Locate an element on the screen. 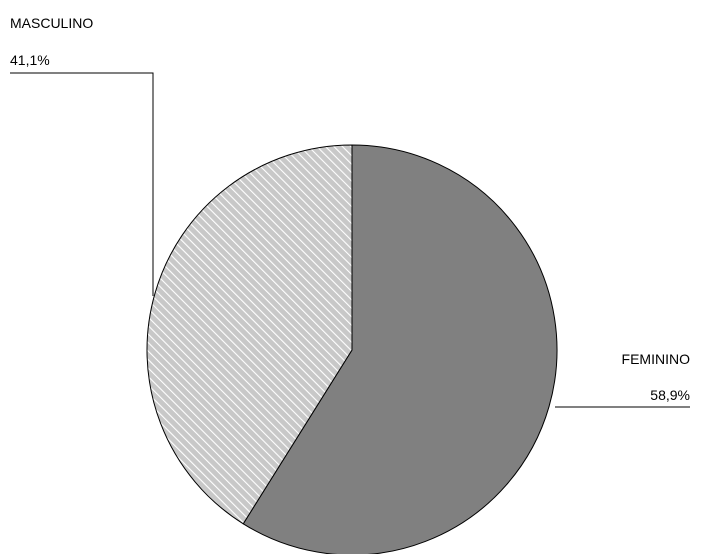 The width and height of the screenshot is (702, 554). value-label-feminino: 58,9% is located at coordinates (670, 395).